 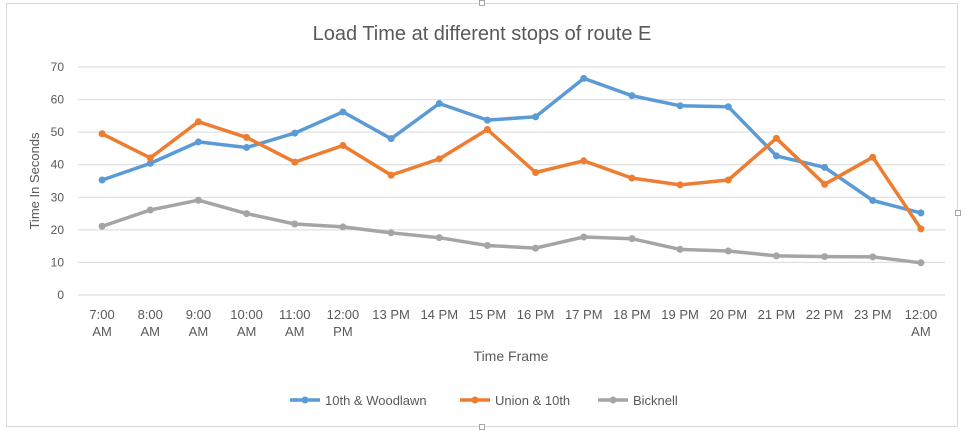 What do you see at coordinates (358, 400) in the screenshot?
I see `legend-item: 10th & Woodlawn` at bounding box center [358, 400].